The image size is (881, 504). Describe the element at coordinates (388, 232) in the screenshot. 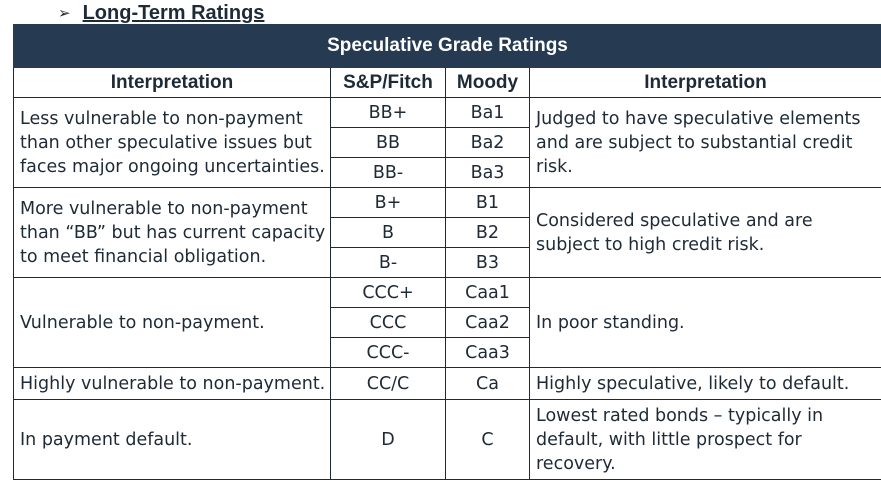

I see `sp-fitch-cell: B` at that location.